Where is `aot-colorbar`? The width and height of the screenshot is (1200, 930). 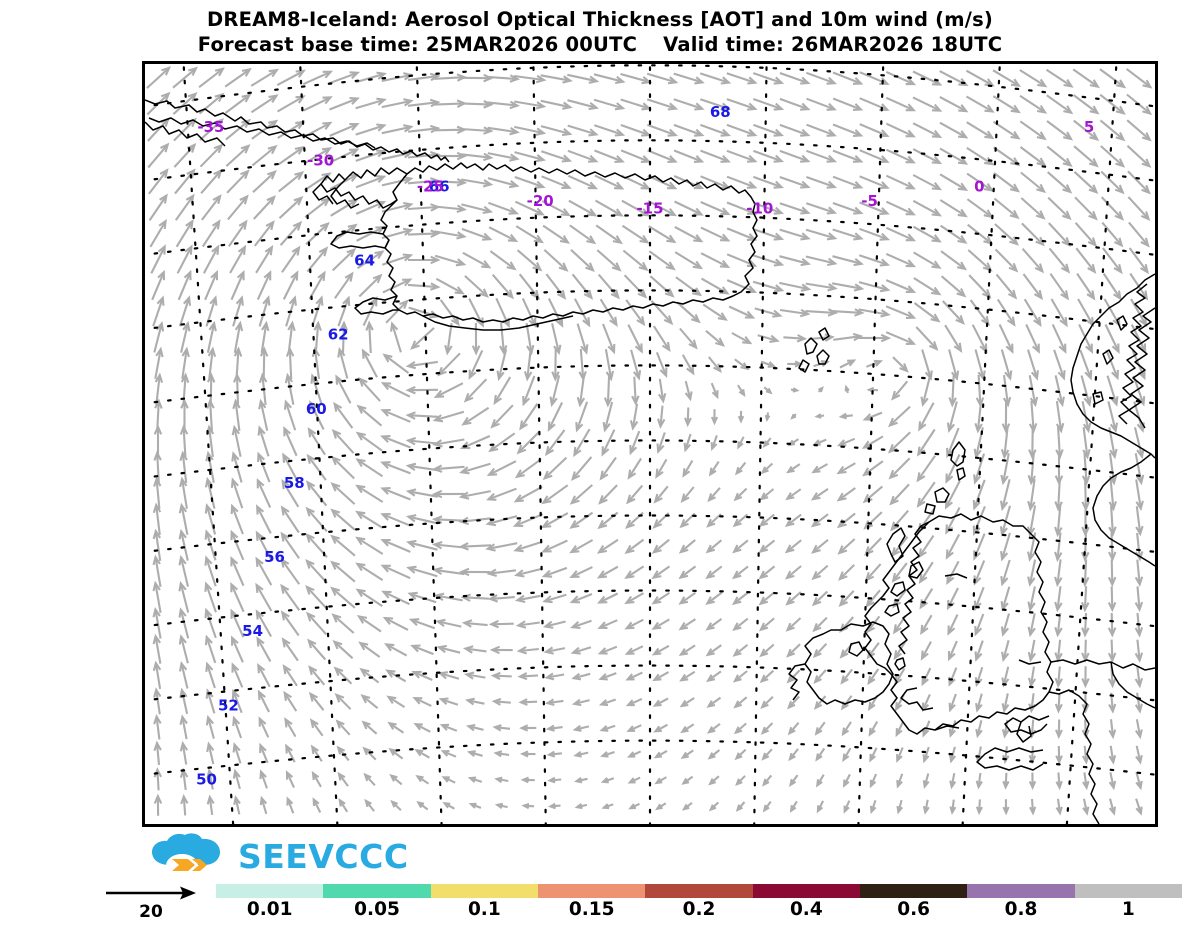 aot-colorbar is located at coordinates (699, 891).